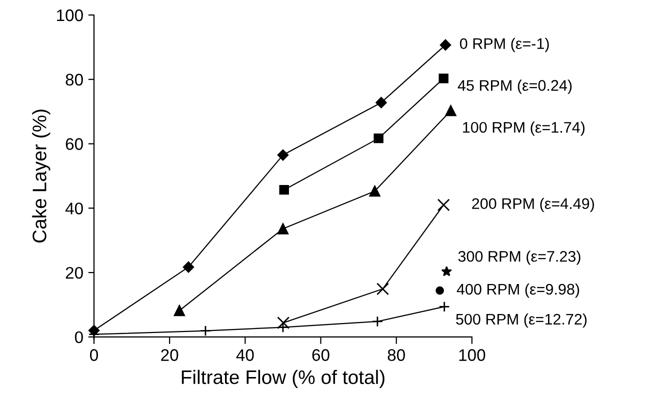 The width and height of the screenshot is (655, 417). Describe the element at coordinates (74, 144) in the screenshot. I see `y-tick-label: 60` at that location.